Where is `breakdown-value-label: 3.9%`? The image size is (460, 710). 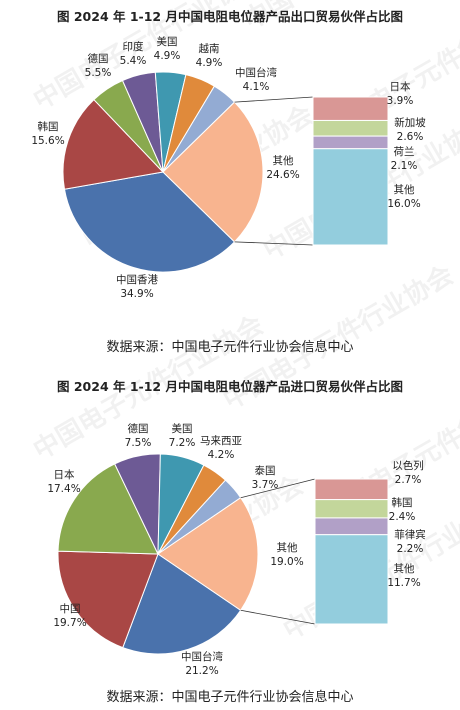
breakdown-value-label: 3.9% is located at coordinates (400, 101).